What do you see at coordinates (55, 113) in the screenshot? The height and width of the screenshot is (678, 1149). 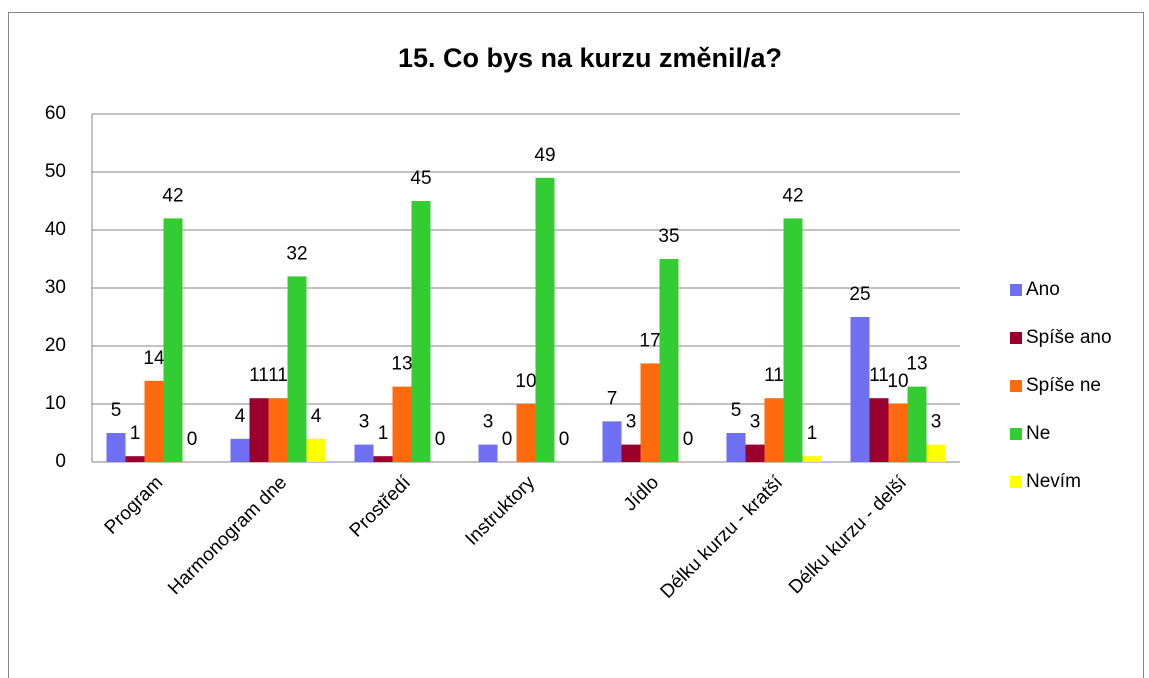 I see `y-tick-label: 60` at bounding box center [55, 113].